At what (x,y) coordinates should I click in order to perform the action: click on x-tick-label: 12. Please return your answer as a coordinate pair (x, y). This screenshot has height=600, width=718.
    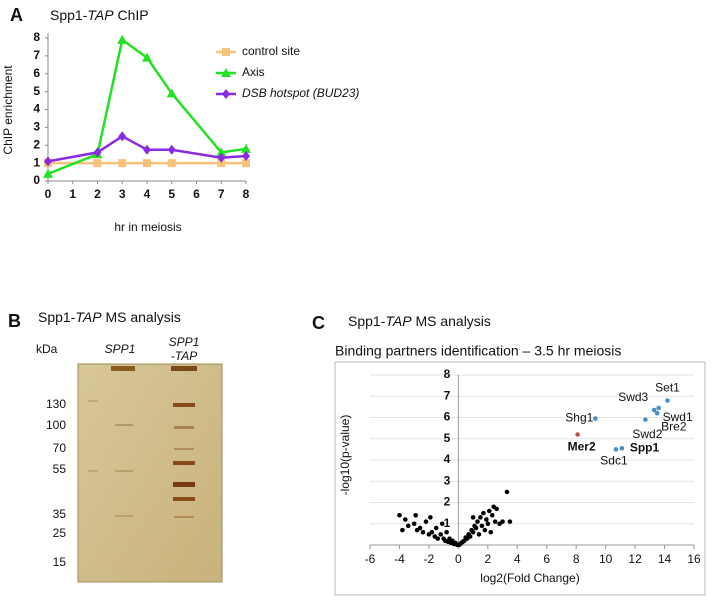
    Looking at the image, I should click on (635, 559).